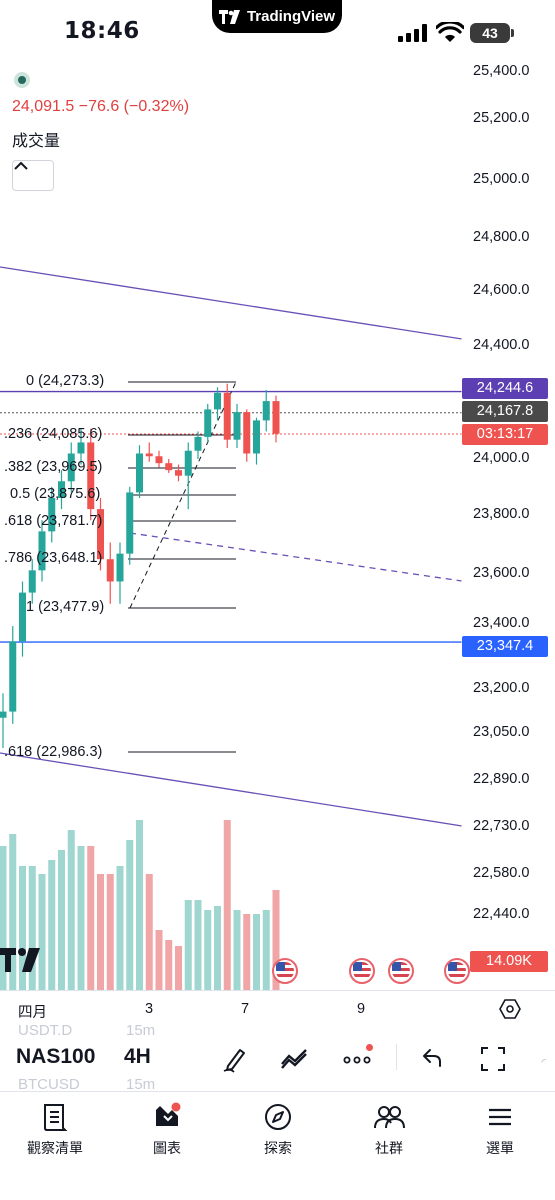  I want to click on tradingview-banner: TradingView, so click(277, 16).